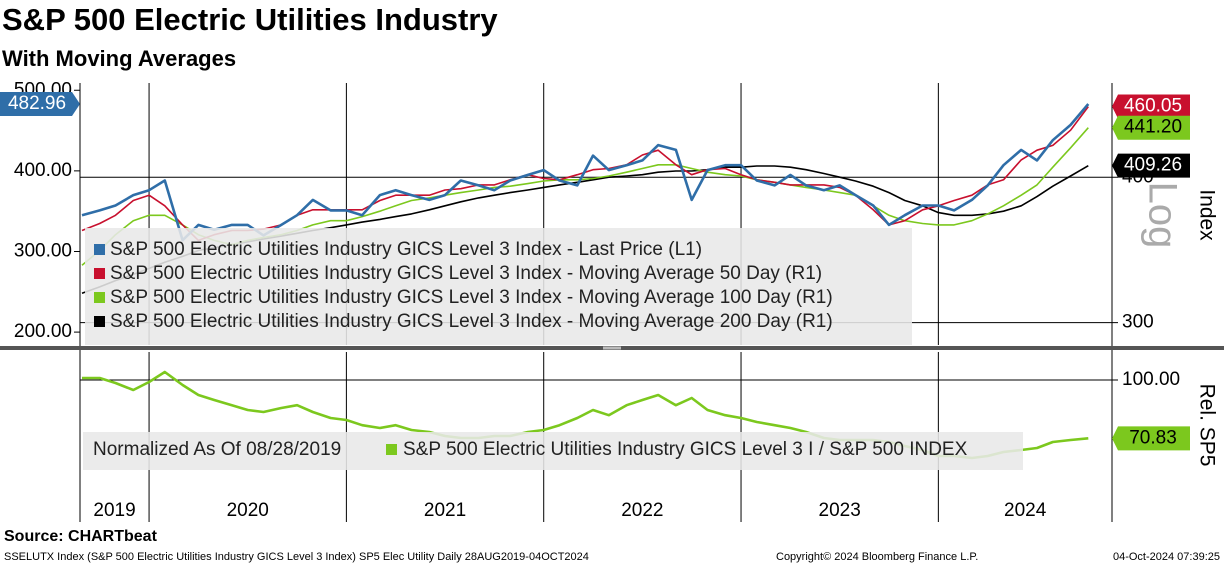 This screenshot has height=566, width=1224. I want to click on source-note: Source: CHARTbeat, so click(81, 536).